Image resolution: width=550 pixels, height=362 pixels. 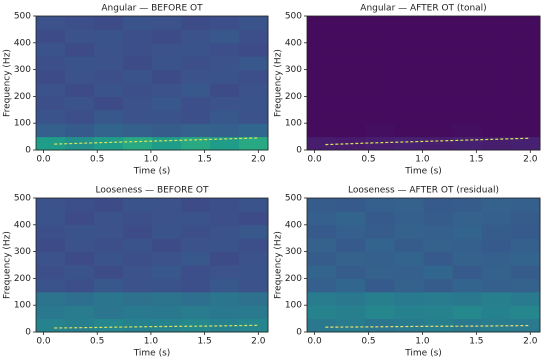 What do you see at coordinates (530, 160) in the screenshot?
I see `x-tick-label: 2.0` at bounding box center [530, 160].